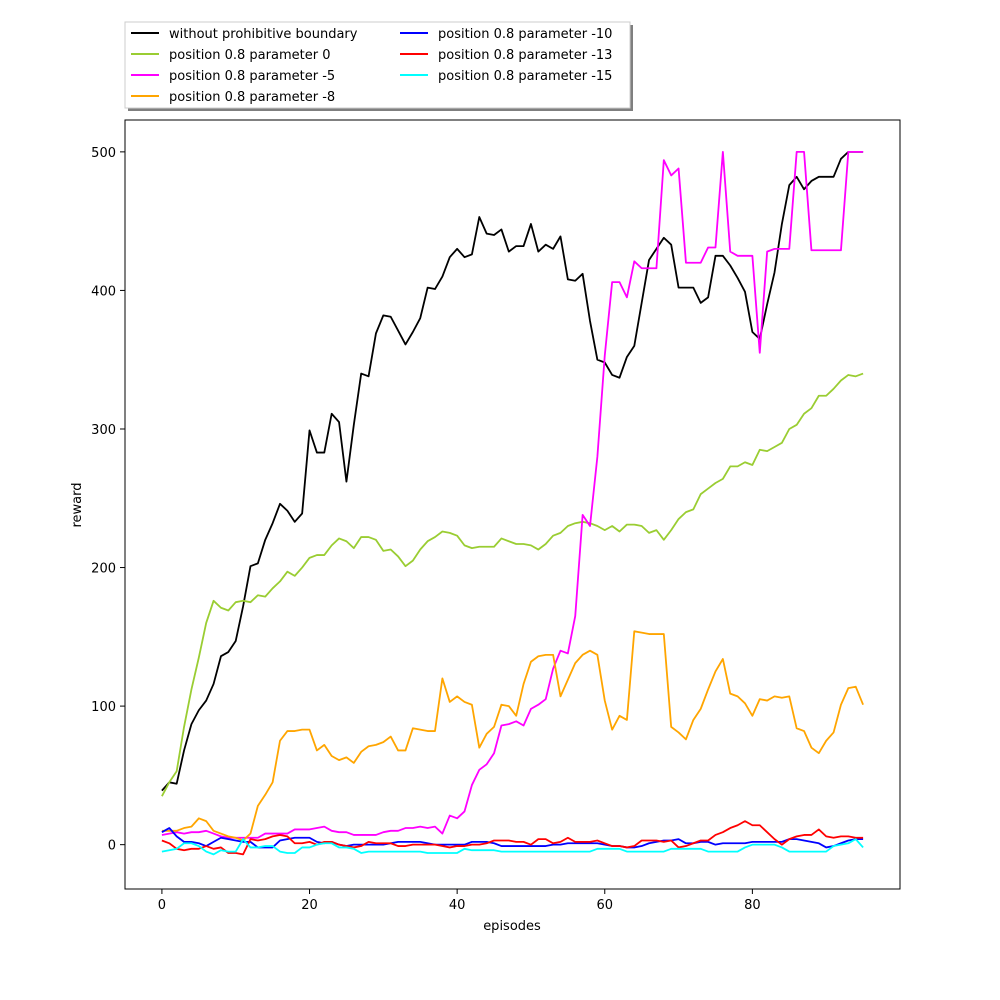 The height and width of the screenshot is (1000, 1000). Describe the element at coordinates (309, 905) in the screenshot. I see `x-tick-label: 20` at that location.